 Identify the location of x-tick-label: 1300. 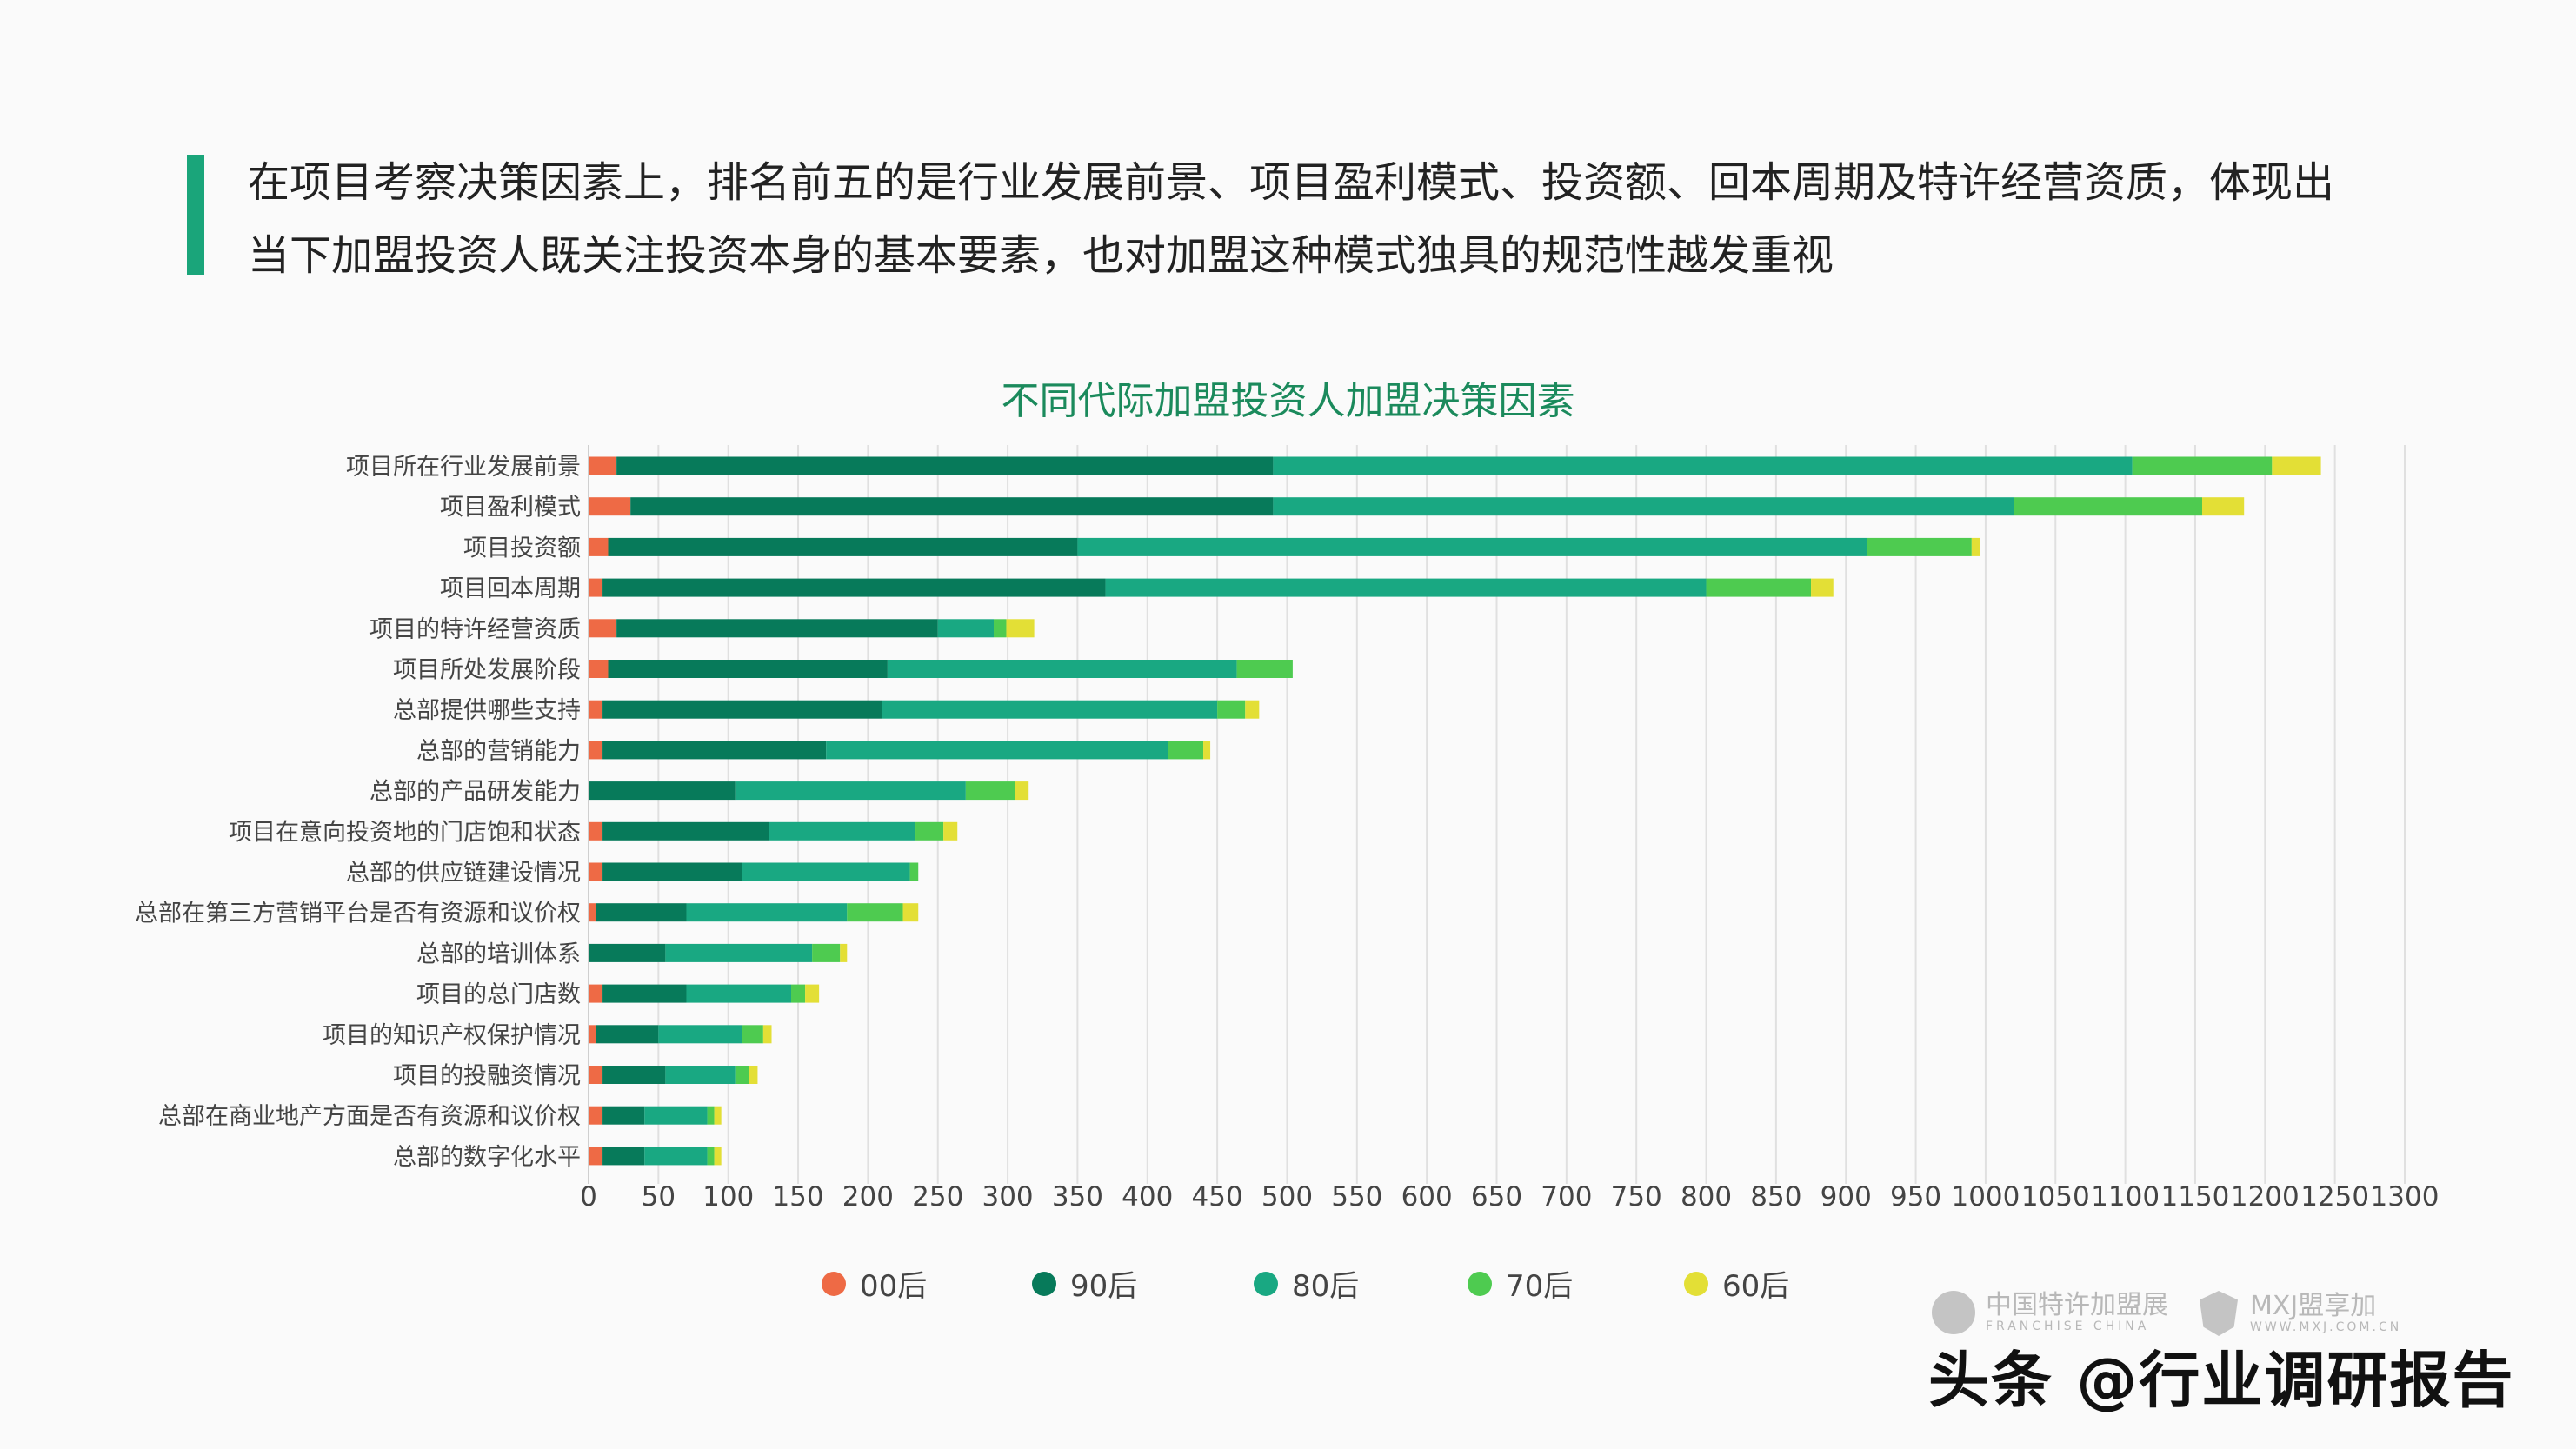
(2405, 1197).